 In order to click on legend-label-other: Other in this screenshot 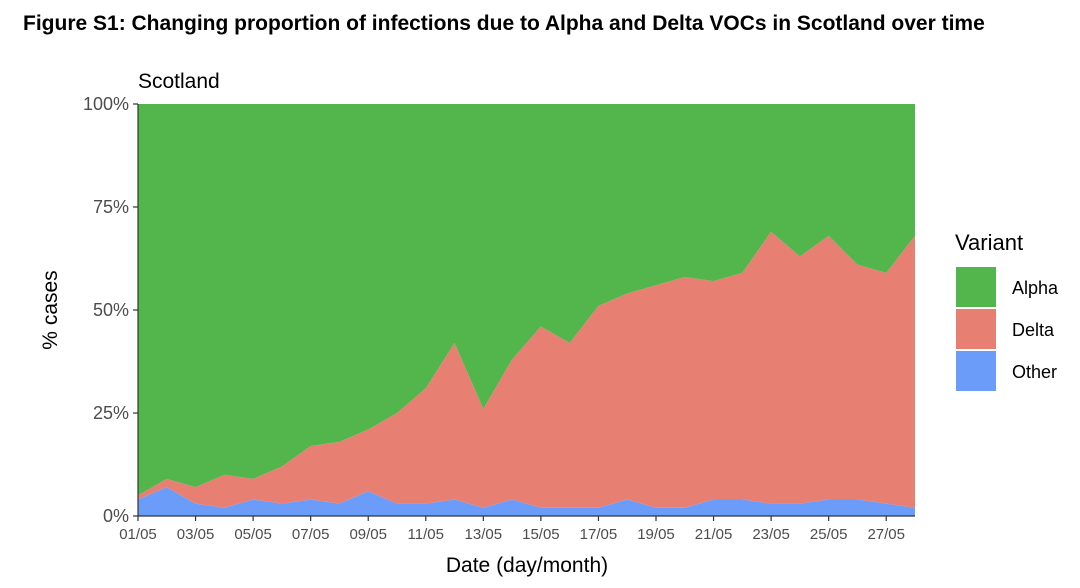, I will do `click(1034, 372)`.